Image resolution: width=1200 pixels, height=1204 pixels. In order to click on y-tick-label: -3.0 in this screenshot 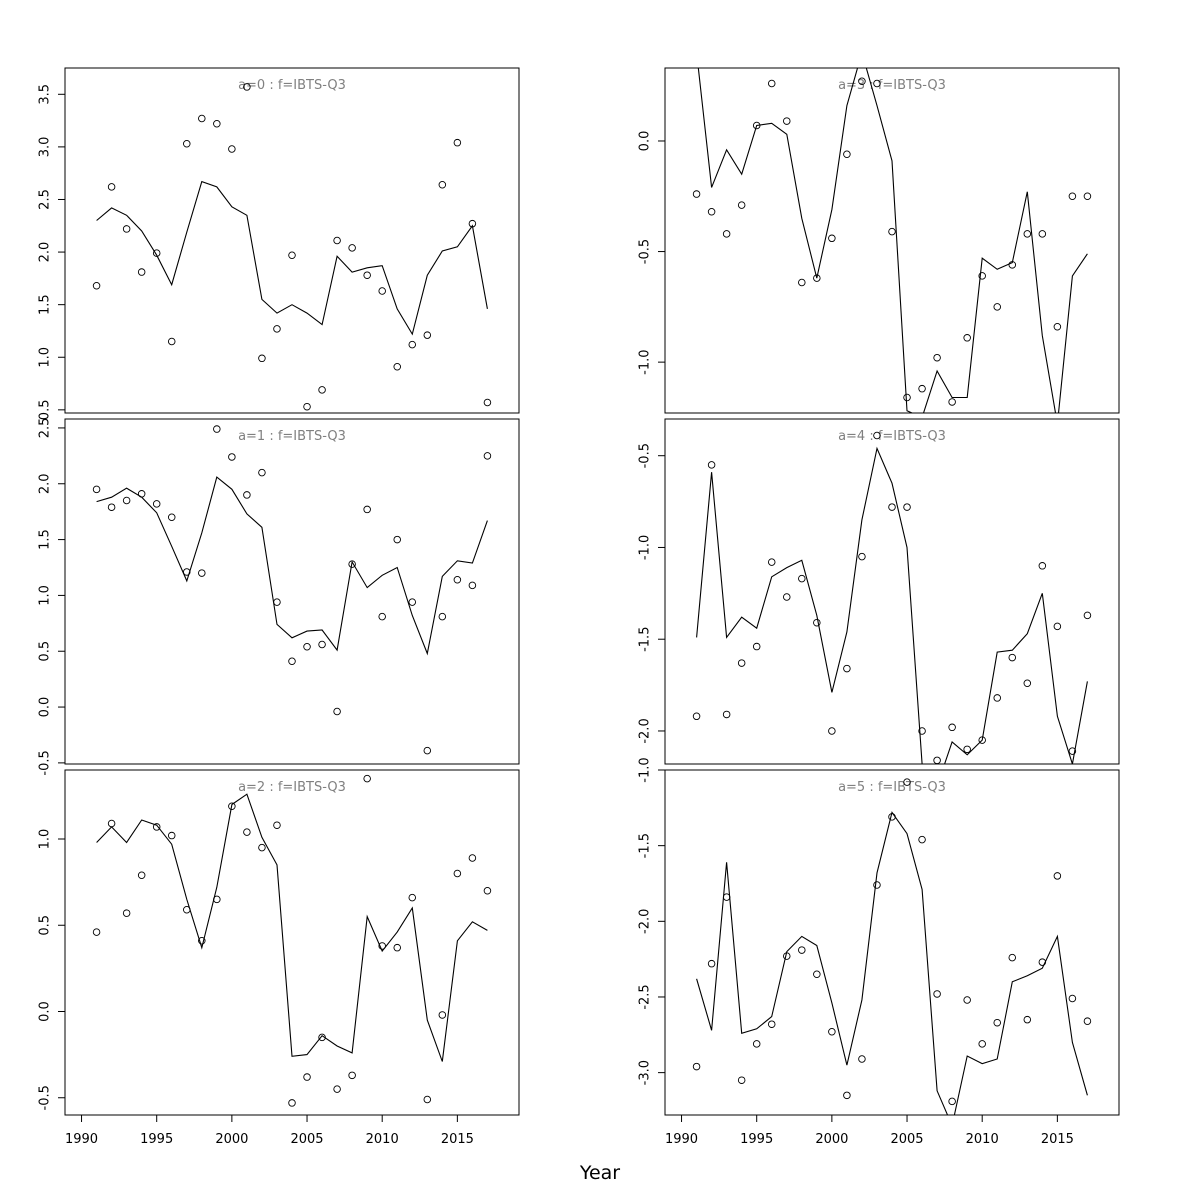, I will do `click(645, 1072)`.